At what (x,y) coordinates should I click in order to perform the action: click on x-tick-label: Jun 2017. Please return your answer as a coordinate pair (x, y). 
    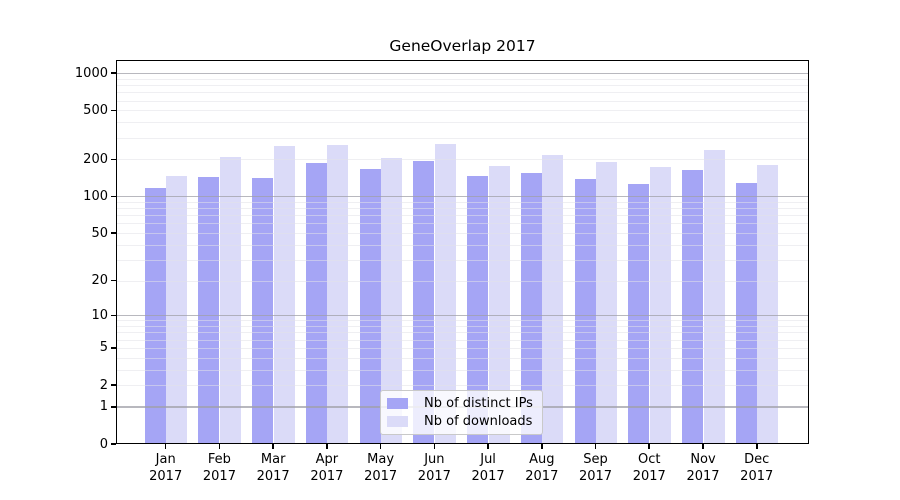
    Looking at the image, I should click on (434, 468).